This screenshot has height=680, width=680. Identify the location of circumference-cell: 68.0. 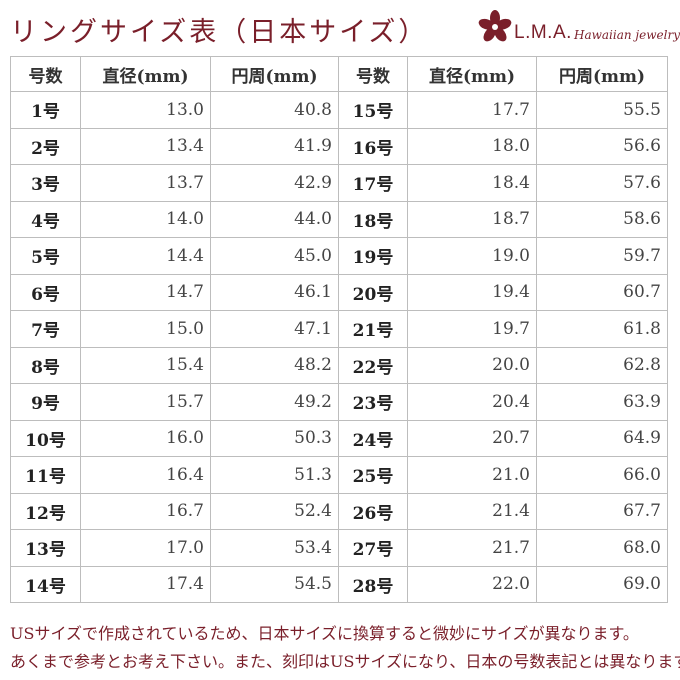
(602, 548).